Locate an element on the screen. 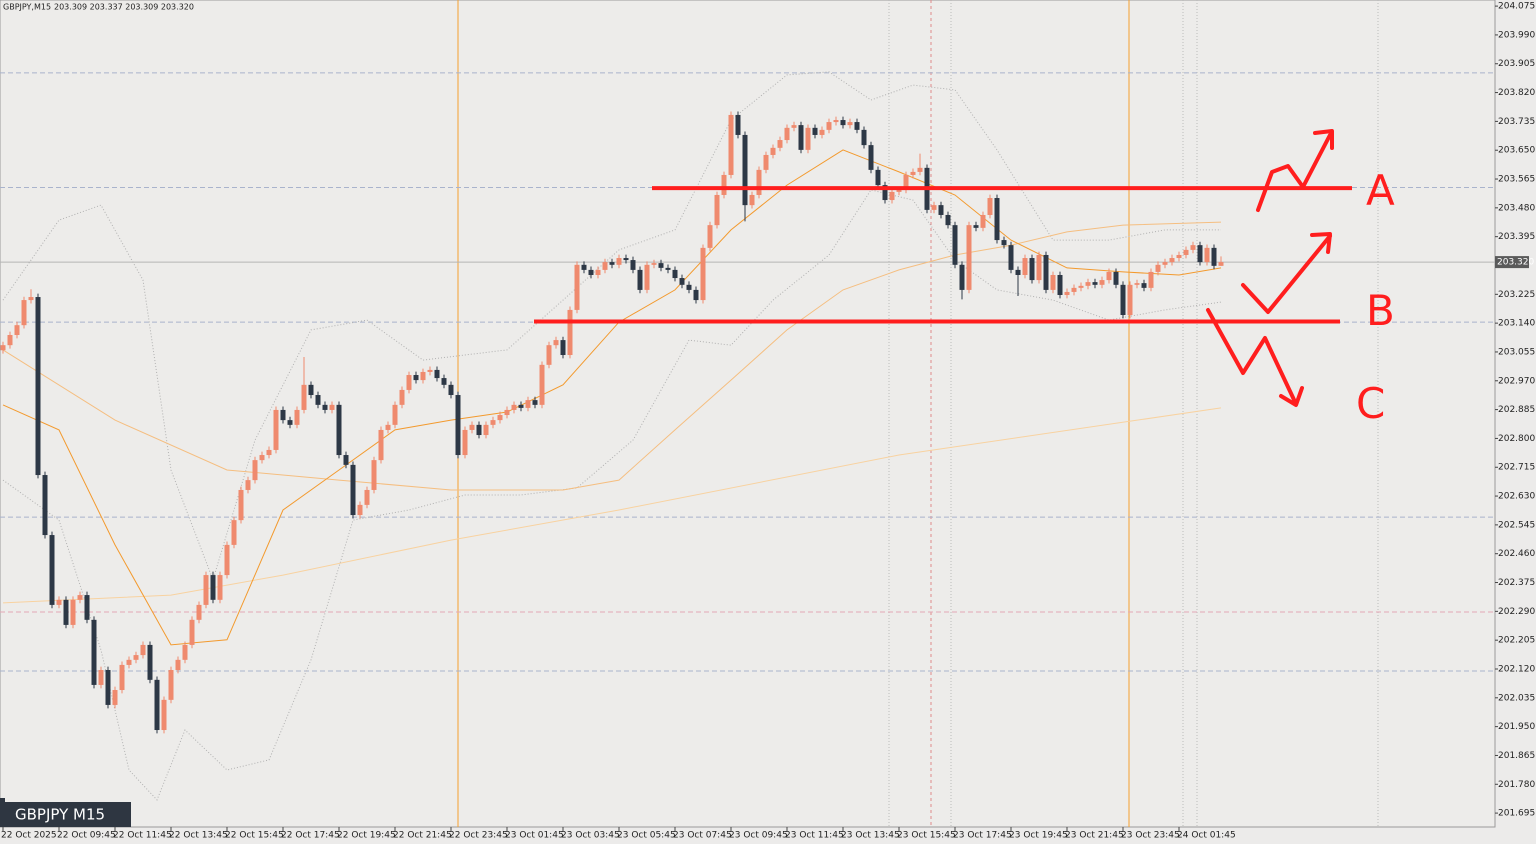  x-tick-label: 22 Oct 17:45 is located at coordinates (310, 836).